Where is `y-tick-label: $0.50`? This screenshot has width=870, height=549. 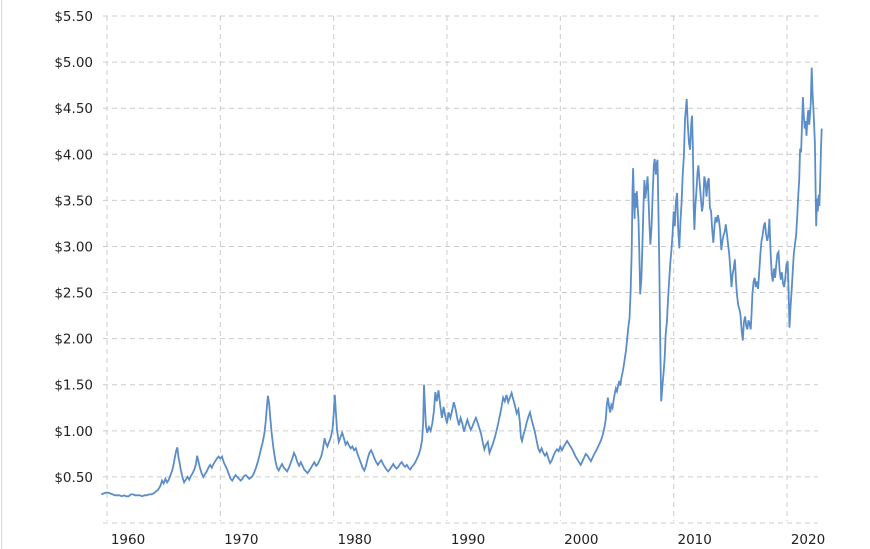 y-tick-label: $0.50 is located at coordinates (73, 478).